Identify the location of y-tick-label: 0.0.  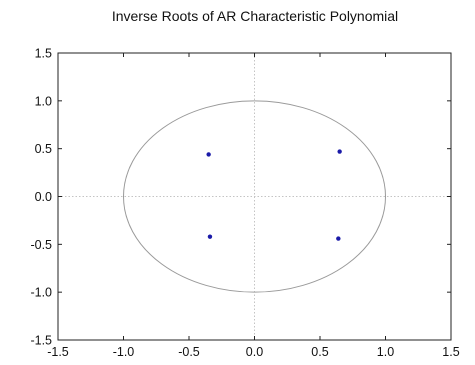
(43, 197).